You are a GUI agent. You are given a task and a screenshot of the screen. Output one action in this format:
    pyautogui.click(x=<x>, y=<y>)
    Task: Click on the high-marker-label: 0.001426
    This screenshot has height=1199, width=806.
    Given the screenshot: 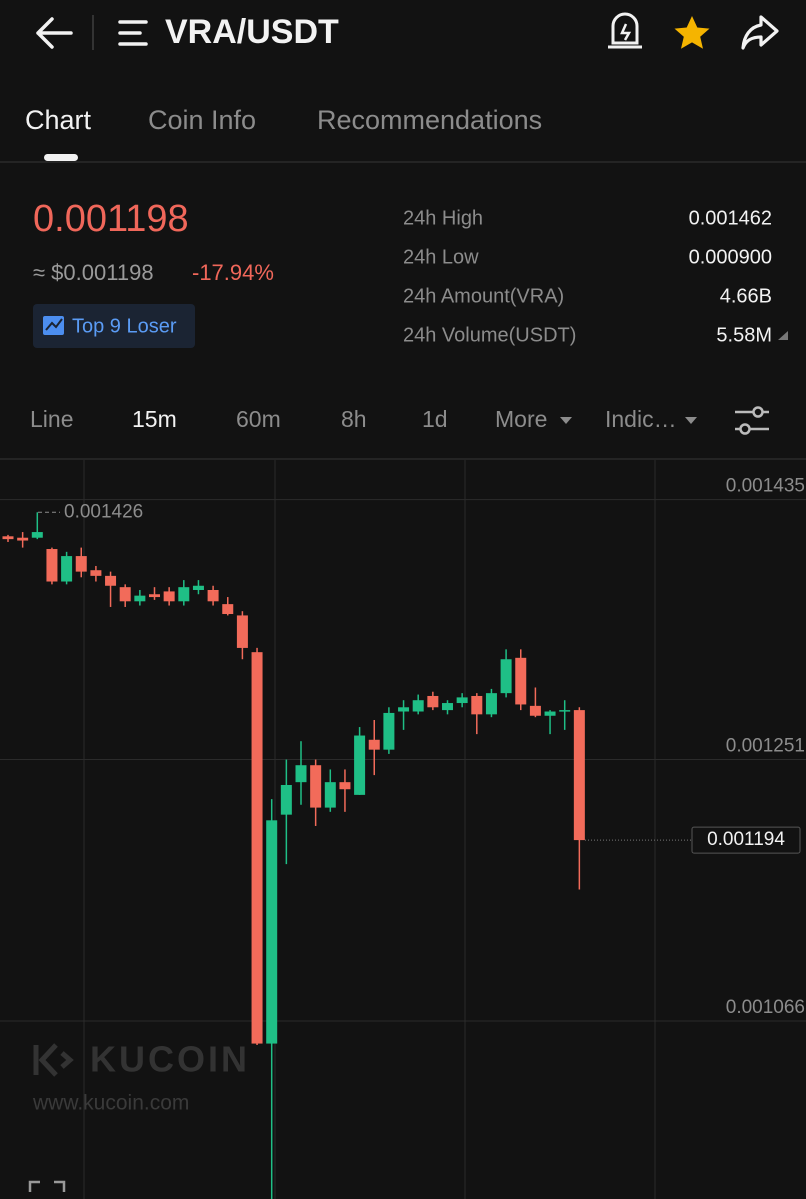 What is the action you would take?
    pyautogui.click(x=103, y=511)
    